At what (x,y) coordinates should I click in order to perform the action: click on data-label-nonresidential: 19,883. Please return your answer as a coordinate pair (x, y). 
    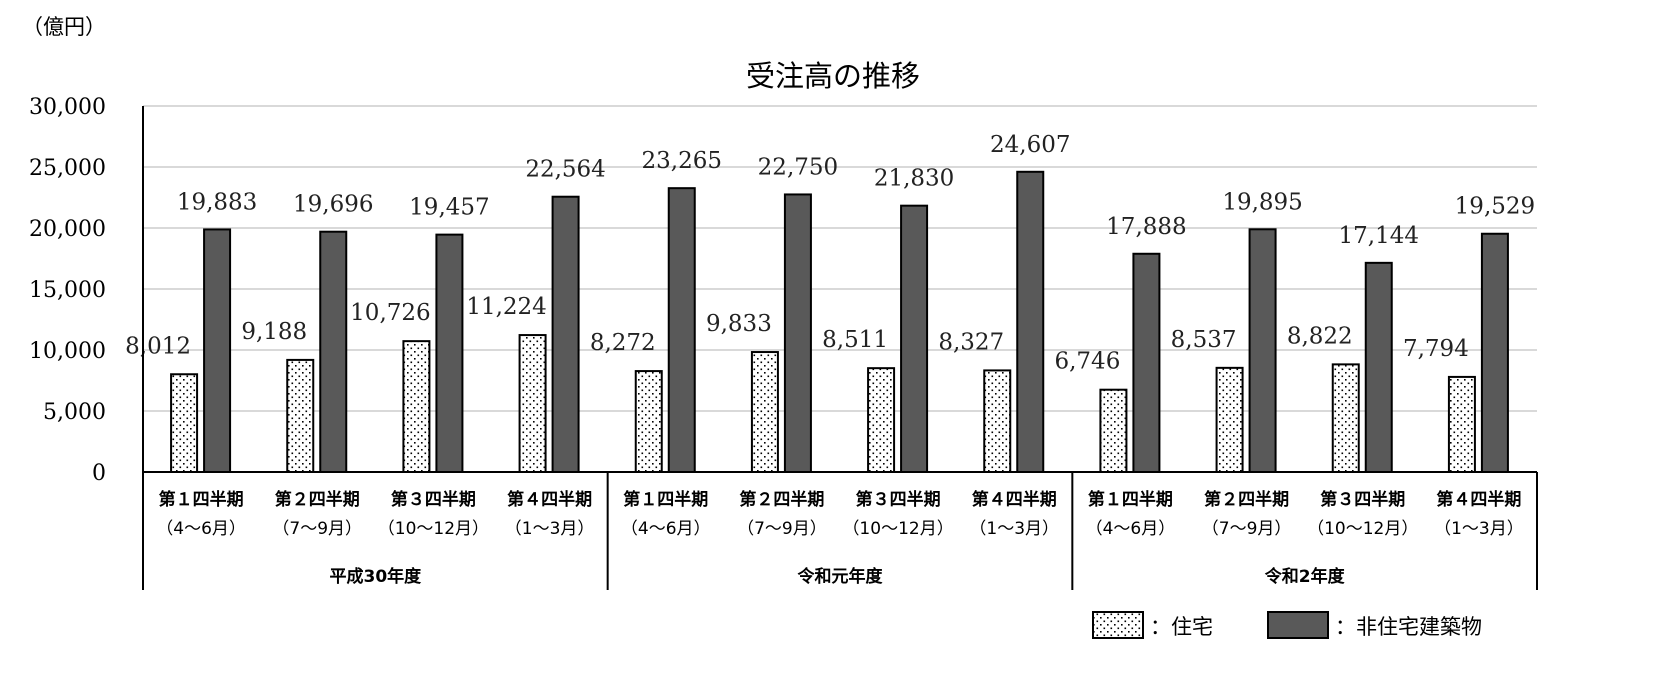
    Looking at the image, I should click on (217, 202).